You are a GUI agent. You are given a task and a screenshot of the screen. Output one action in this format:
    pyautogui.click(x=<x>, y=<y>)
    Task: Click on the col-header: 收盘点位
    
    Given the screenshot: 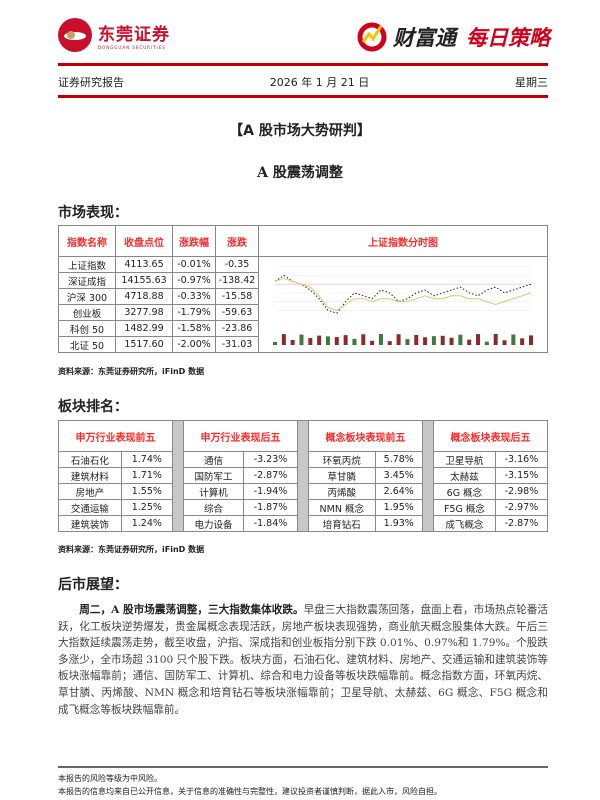 What is the action you would take?
    pyautogui.click(x=144, y=241)
    